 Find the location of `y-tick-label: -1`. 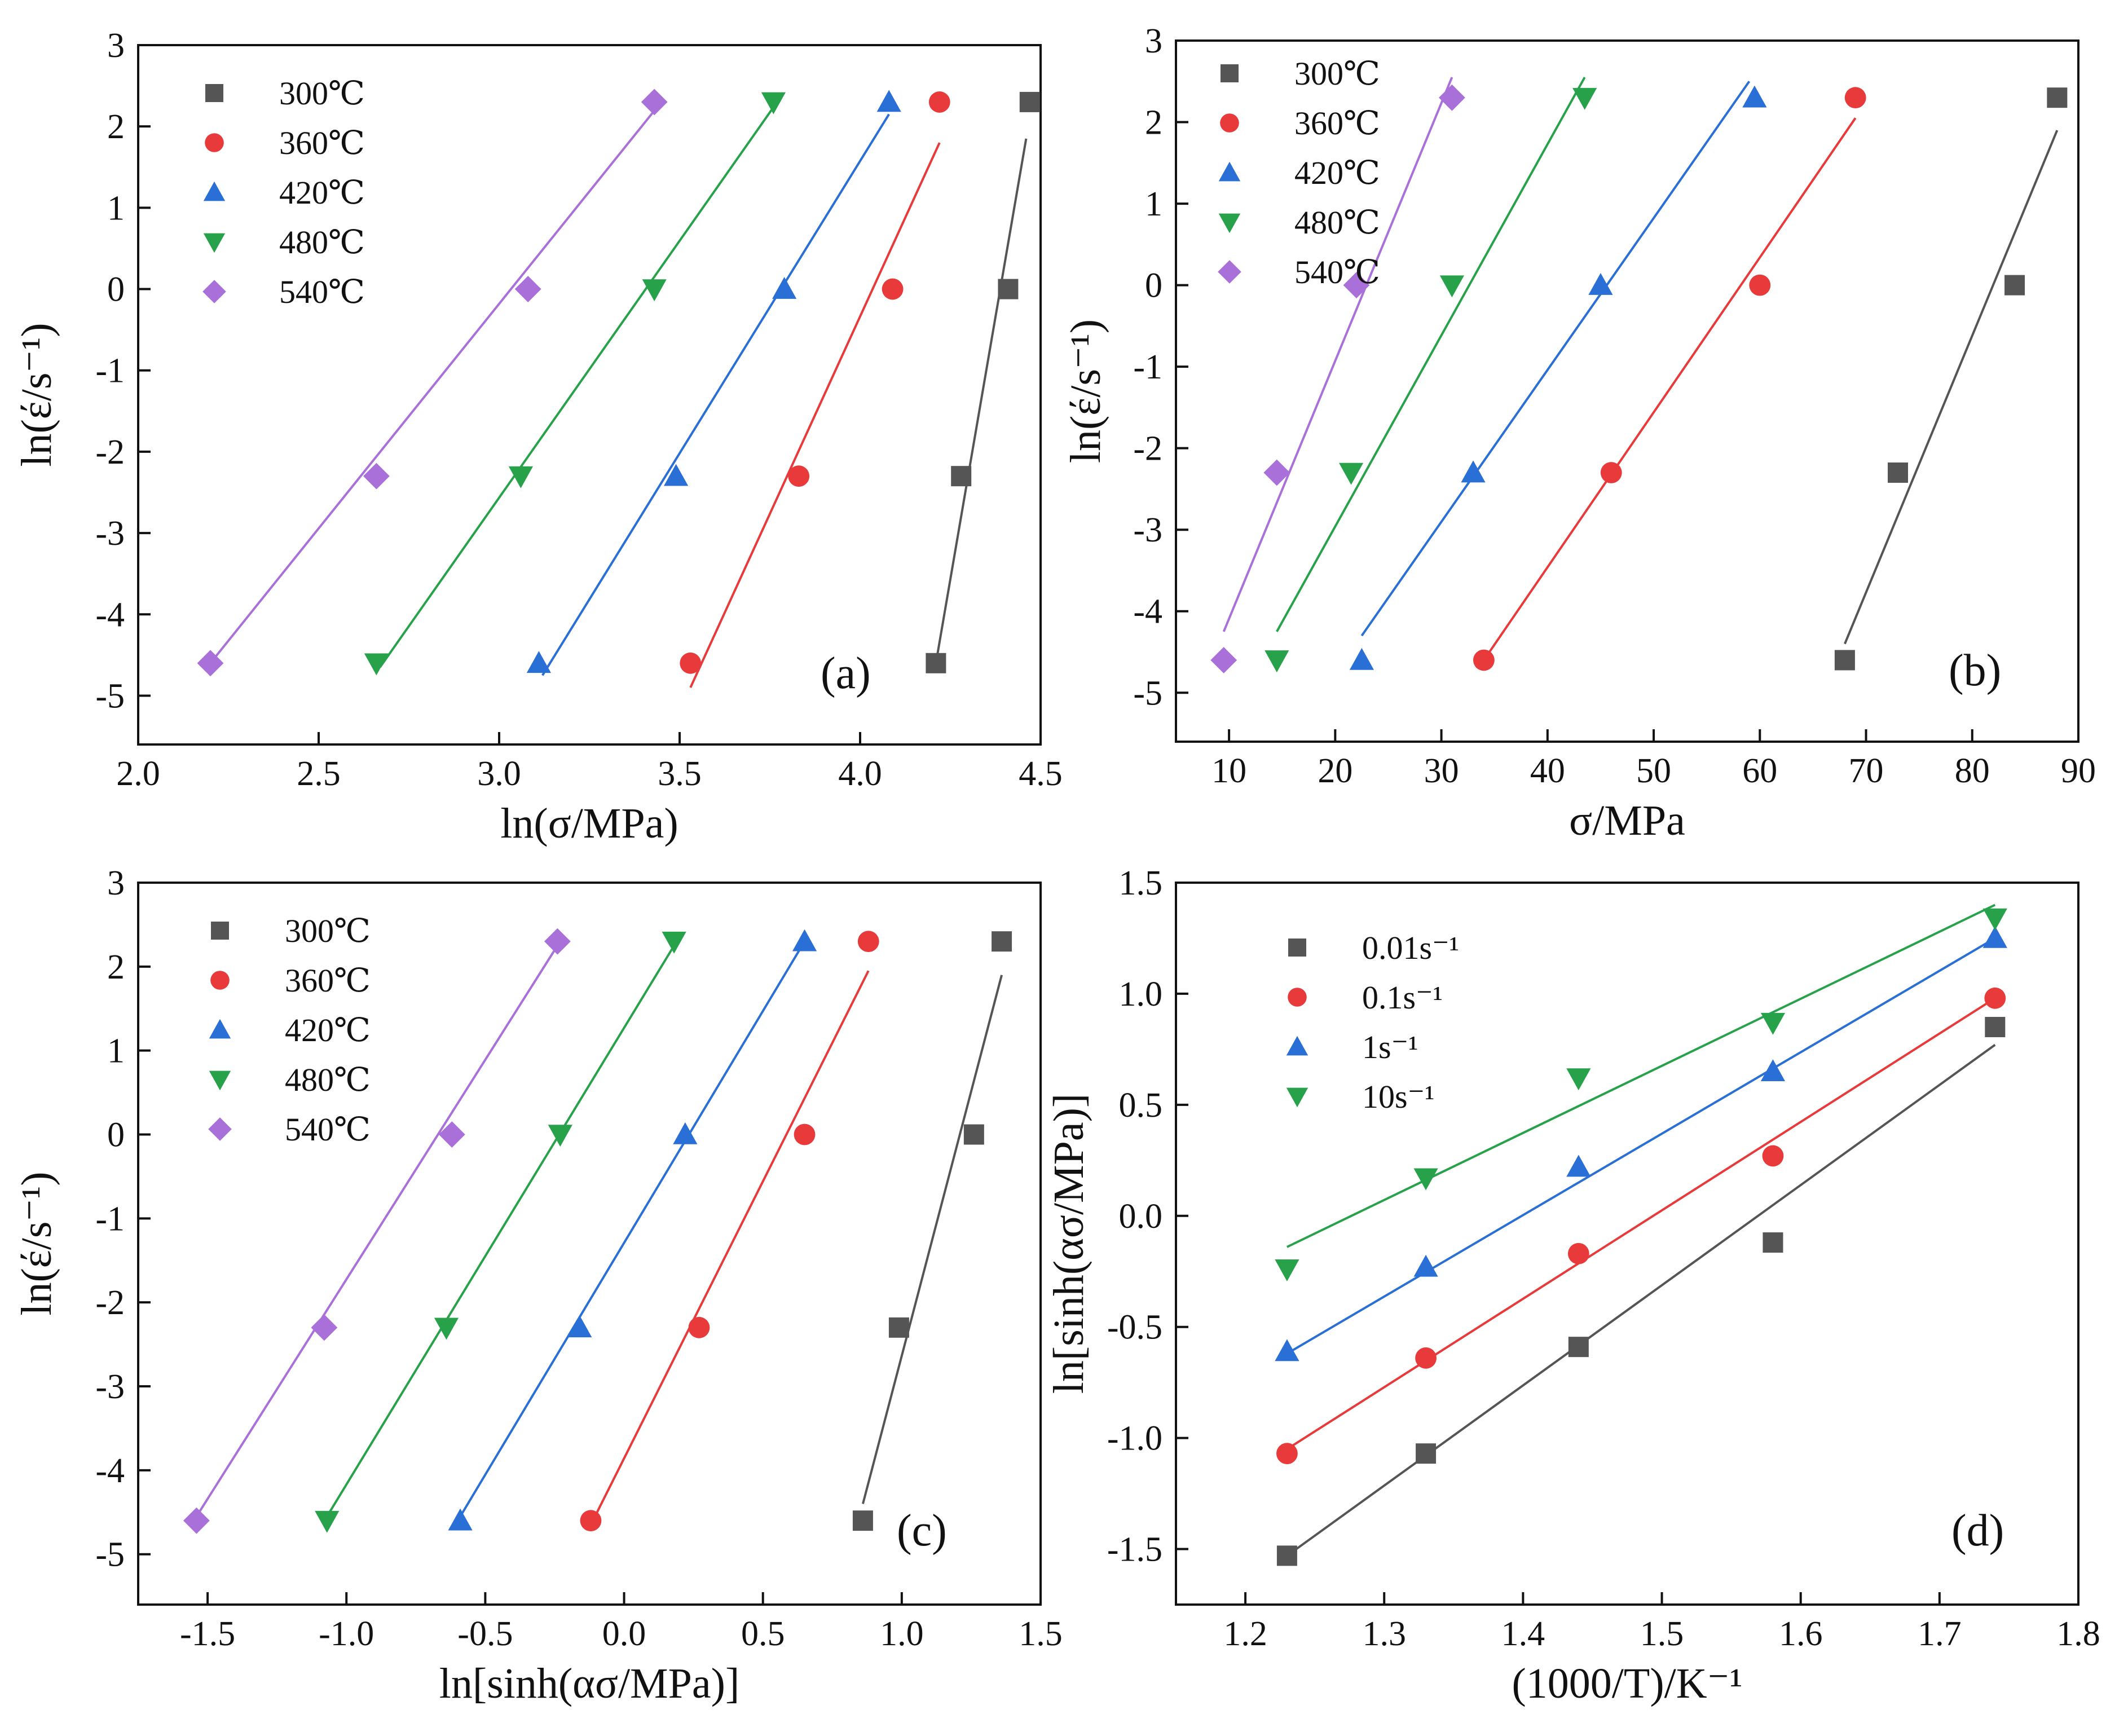

y-tick-label: -1 is located at coordinates (110, 1219).